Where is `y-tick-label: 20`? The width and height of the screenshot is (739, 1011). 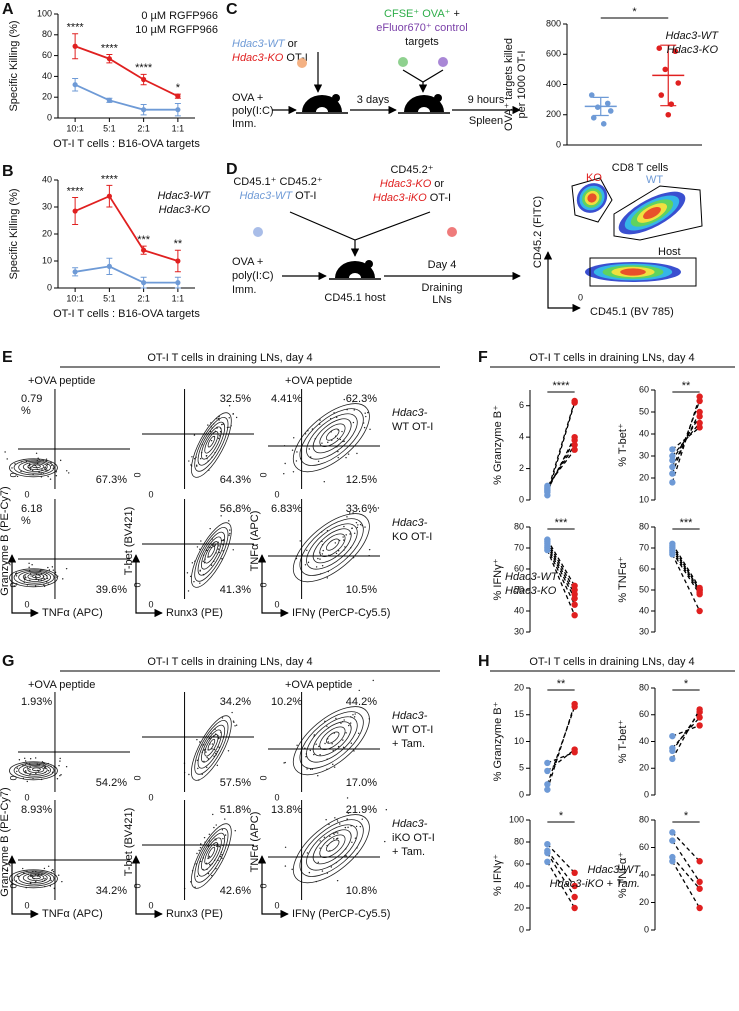
y-tick-label: 20 is located at coordinates (644, 768).